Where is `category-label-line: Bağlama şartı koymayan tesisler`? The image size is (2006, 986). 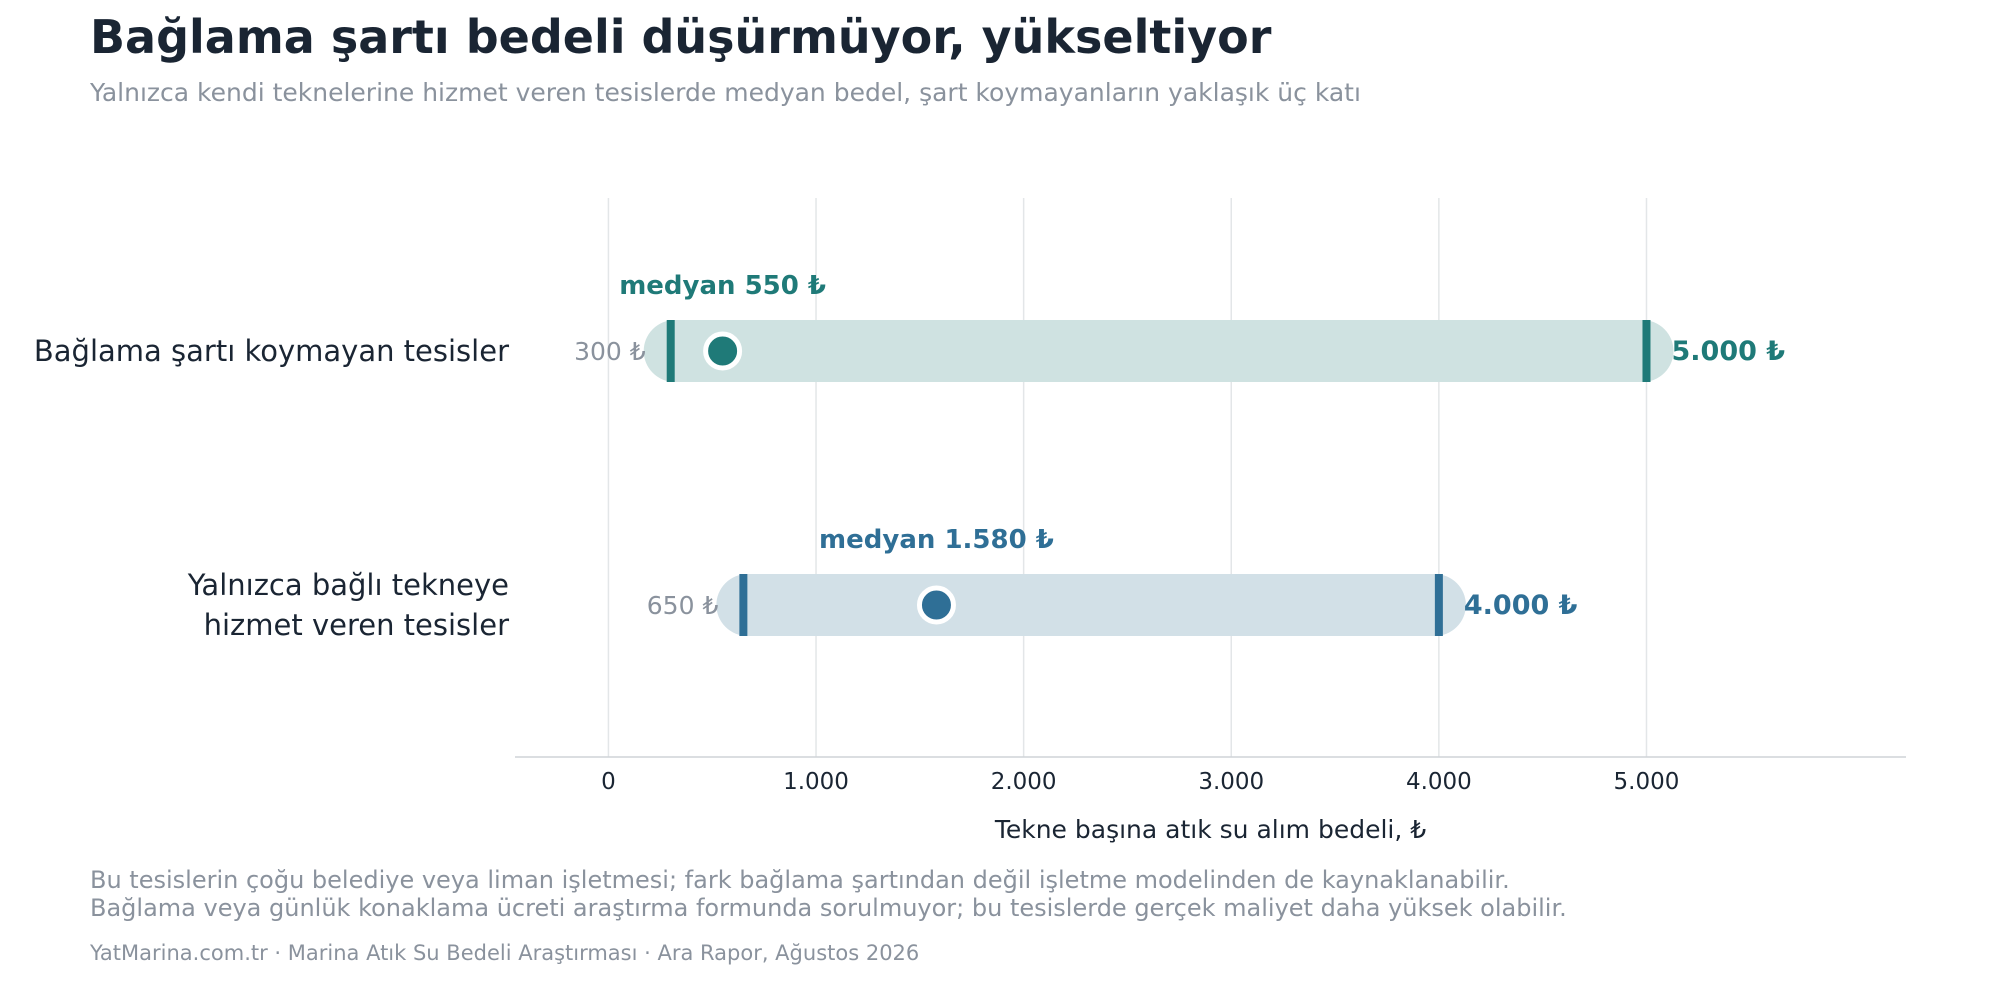 category-label-line: Bağlama şartı koymayan tesisler is located at coordinates (271, 351).